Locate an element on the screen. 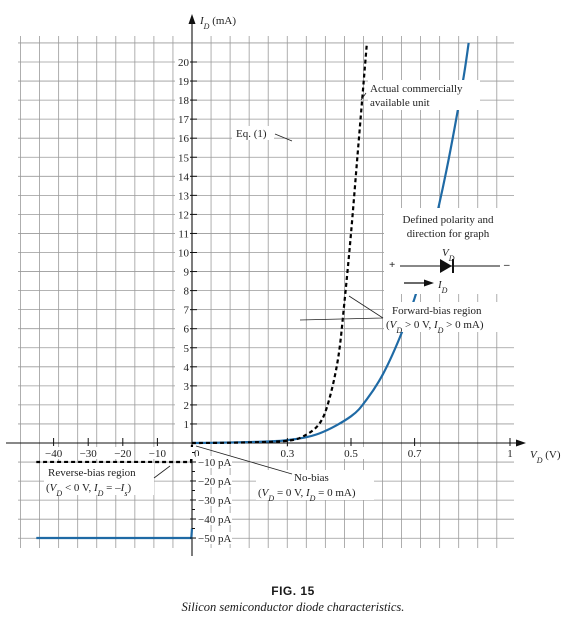 This screenshot has width=586, height=631. y-tick-label: 11 is located at coordinates (183, 234).